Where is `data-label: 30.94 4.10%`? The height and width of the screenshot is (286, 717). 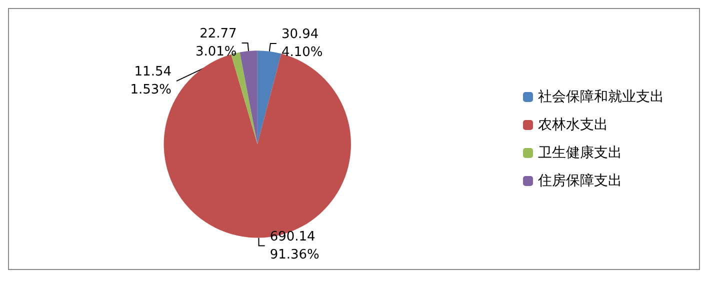 data-label: 30.94 4.10% is located at coordinates (302, 43).